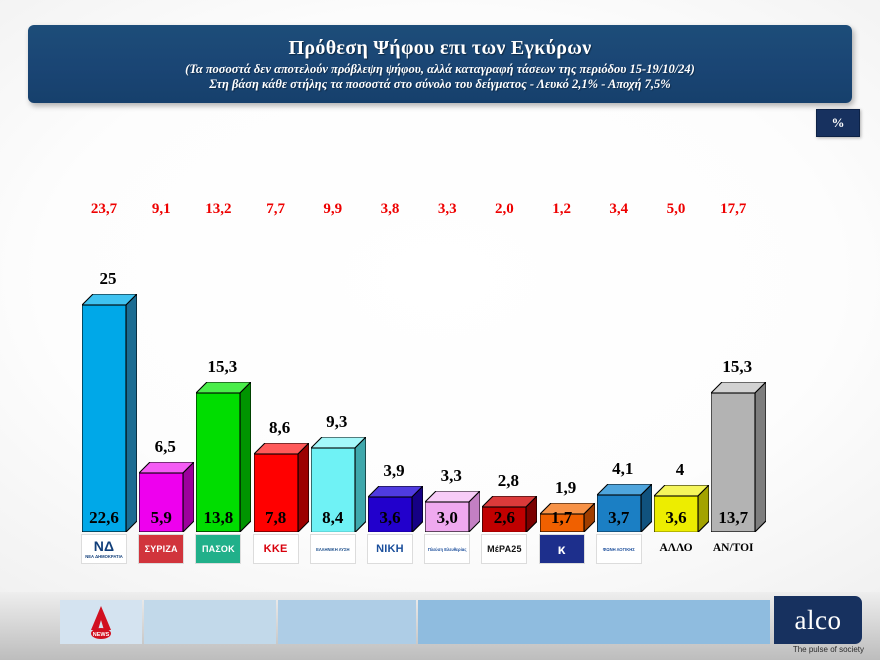 This screenshot has height=660, width=880. I want to click on party-logo-text-niki: ΝΙΚΗ, so click(390, 548).